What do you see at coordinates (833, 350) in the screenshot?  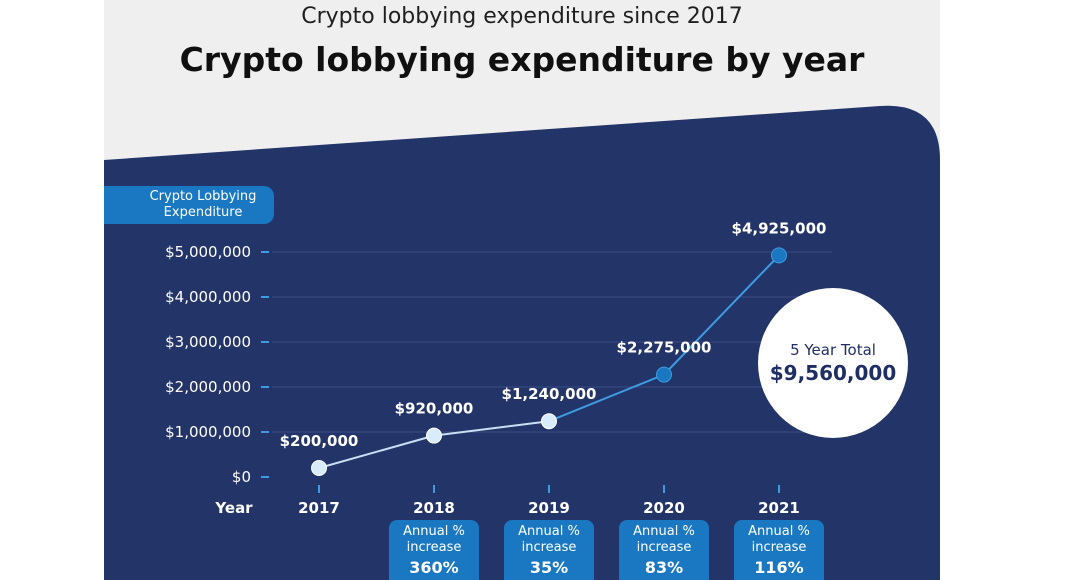 I see `total-label: 5 Year Total` at bounding box center [833, 350].